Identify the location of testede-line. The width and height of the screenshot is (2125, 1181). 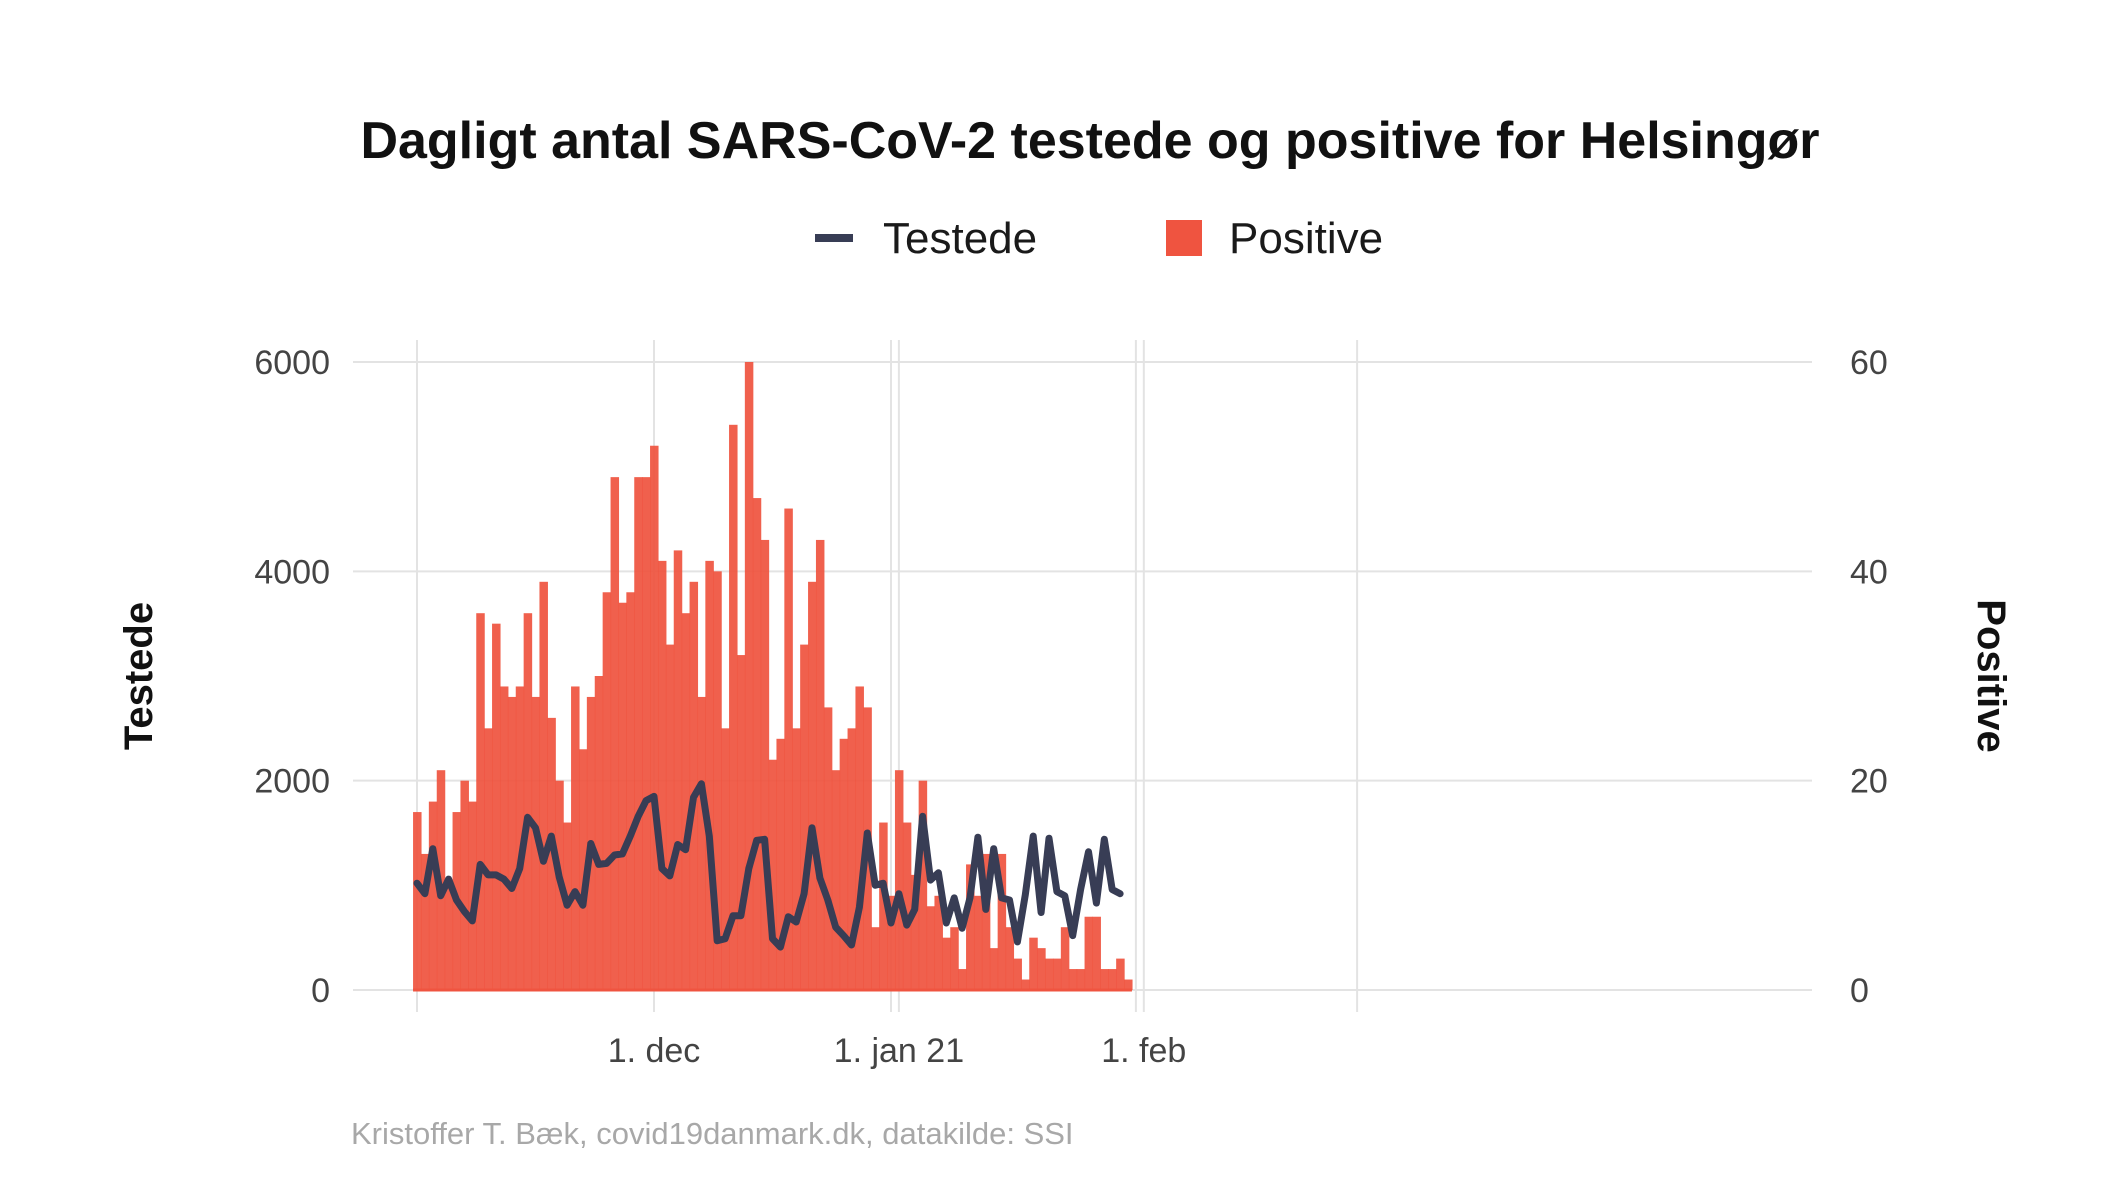
(768, 865).